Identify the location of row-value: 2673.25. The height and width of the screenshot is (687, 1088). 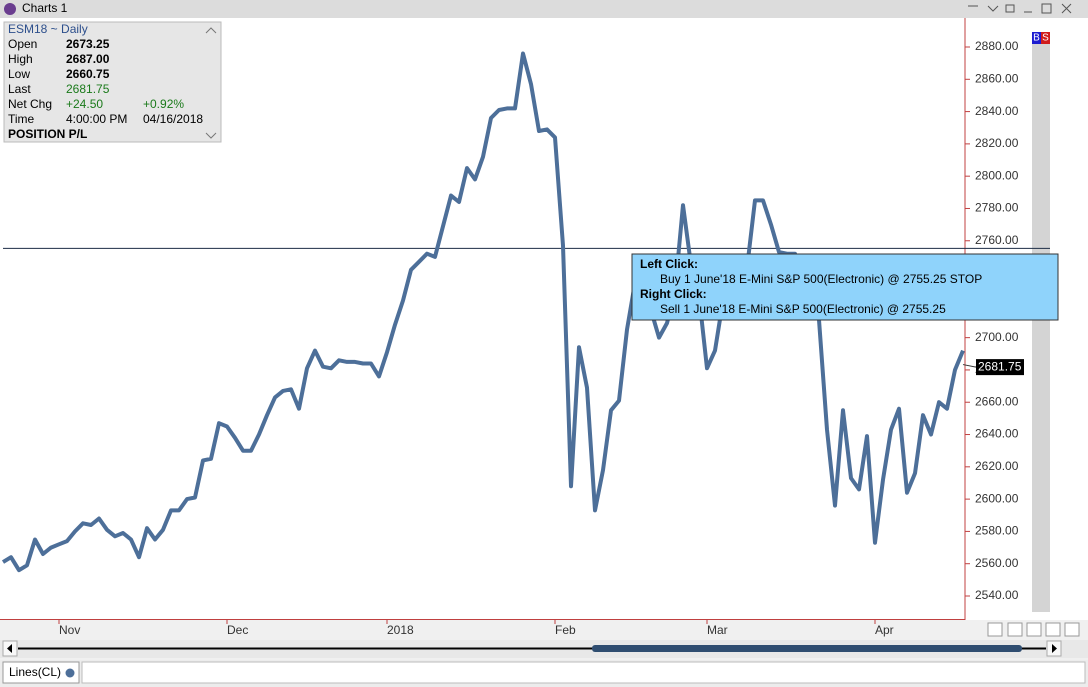
(88, 44).